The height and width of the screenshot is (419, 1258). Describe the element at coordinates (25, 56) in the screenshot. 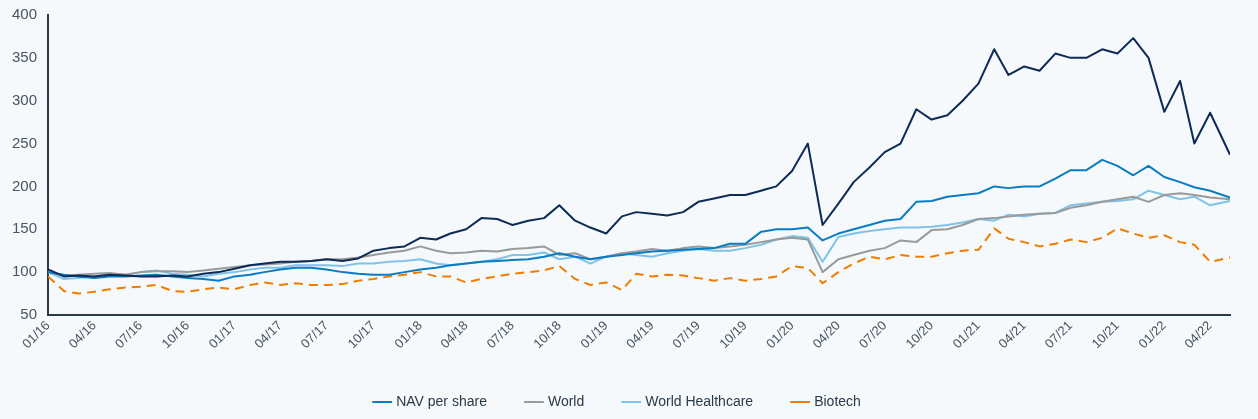

I see `y-tick-label: 350` at that location.